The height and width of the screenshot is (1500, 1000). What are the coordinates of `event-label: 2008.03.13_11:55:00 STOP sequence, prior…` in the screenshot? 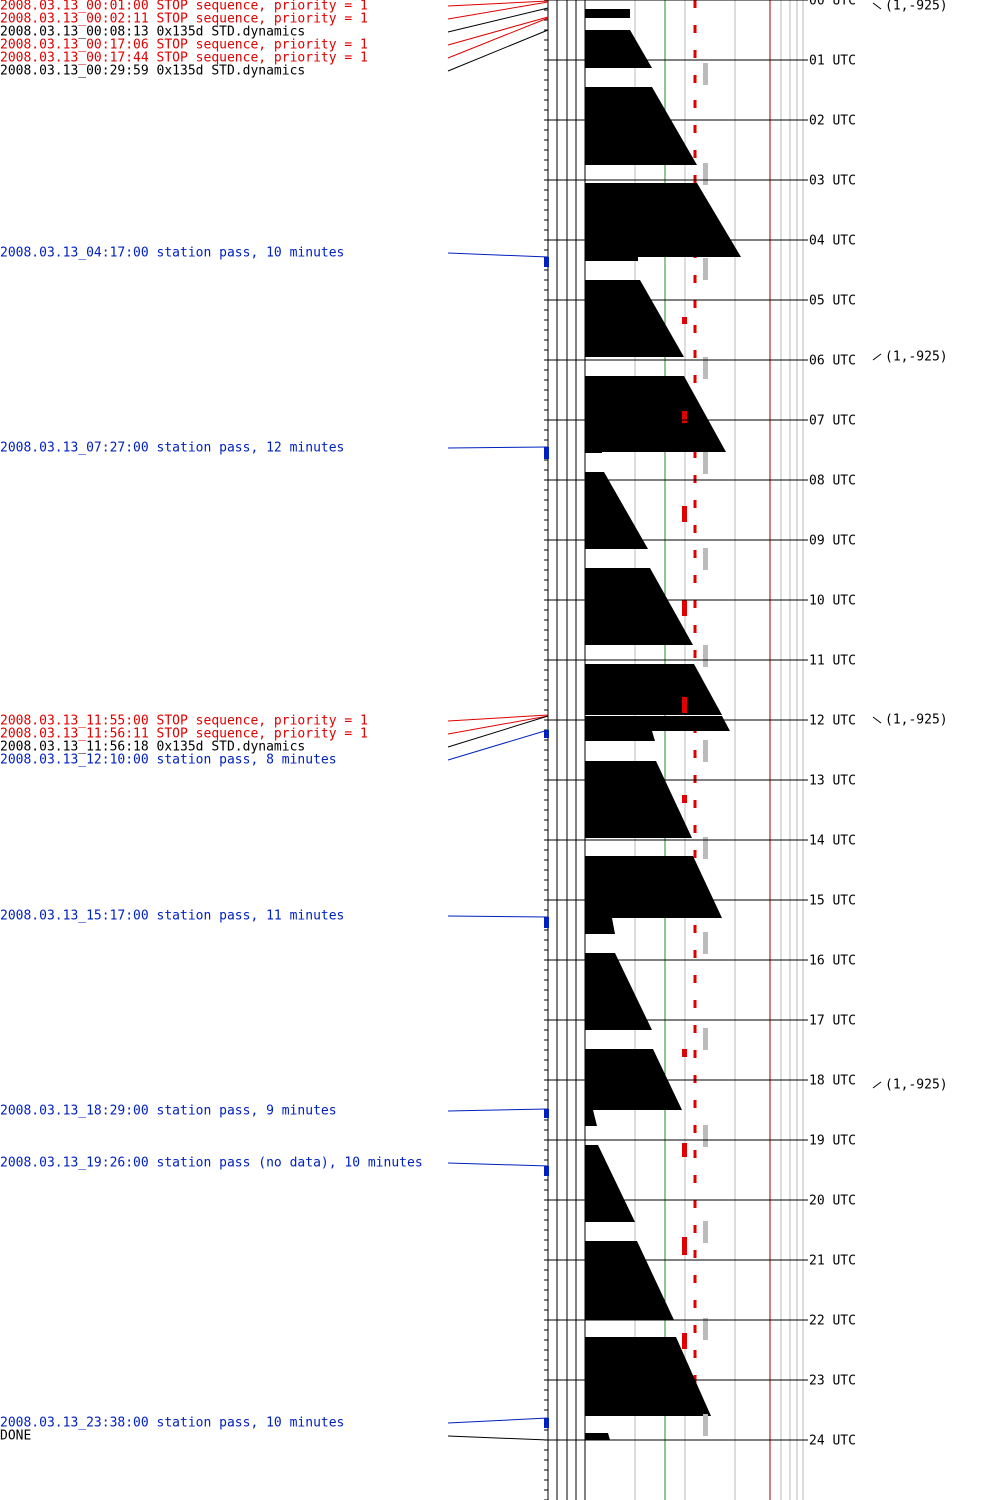 It's located at (184, 721).